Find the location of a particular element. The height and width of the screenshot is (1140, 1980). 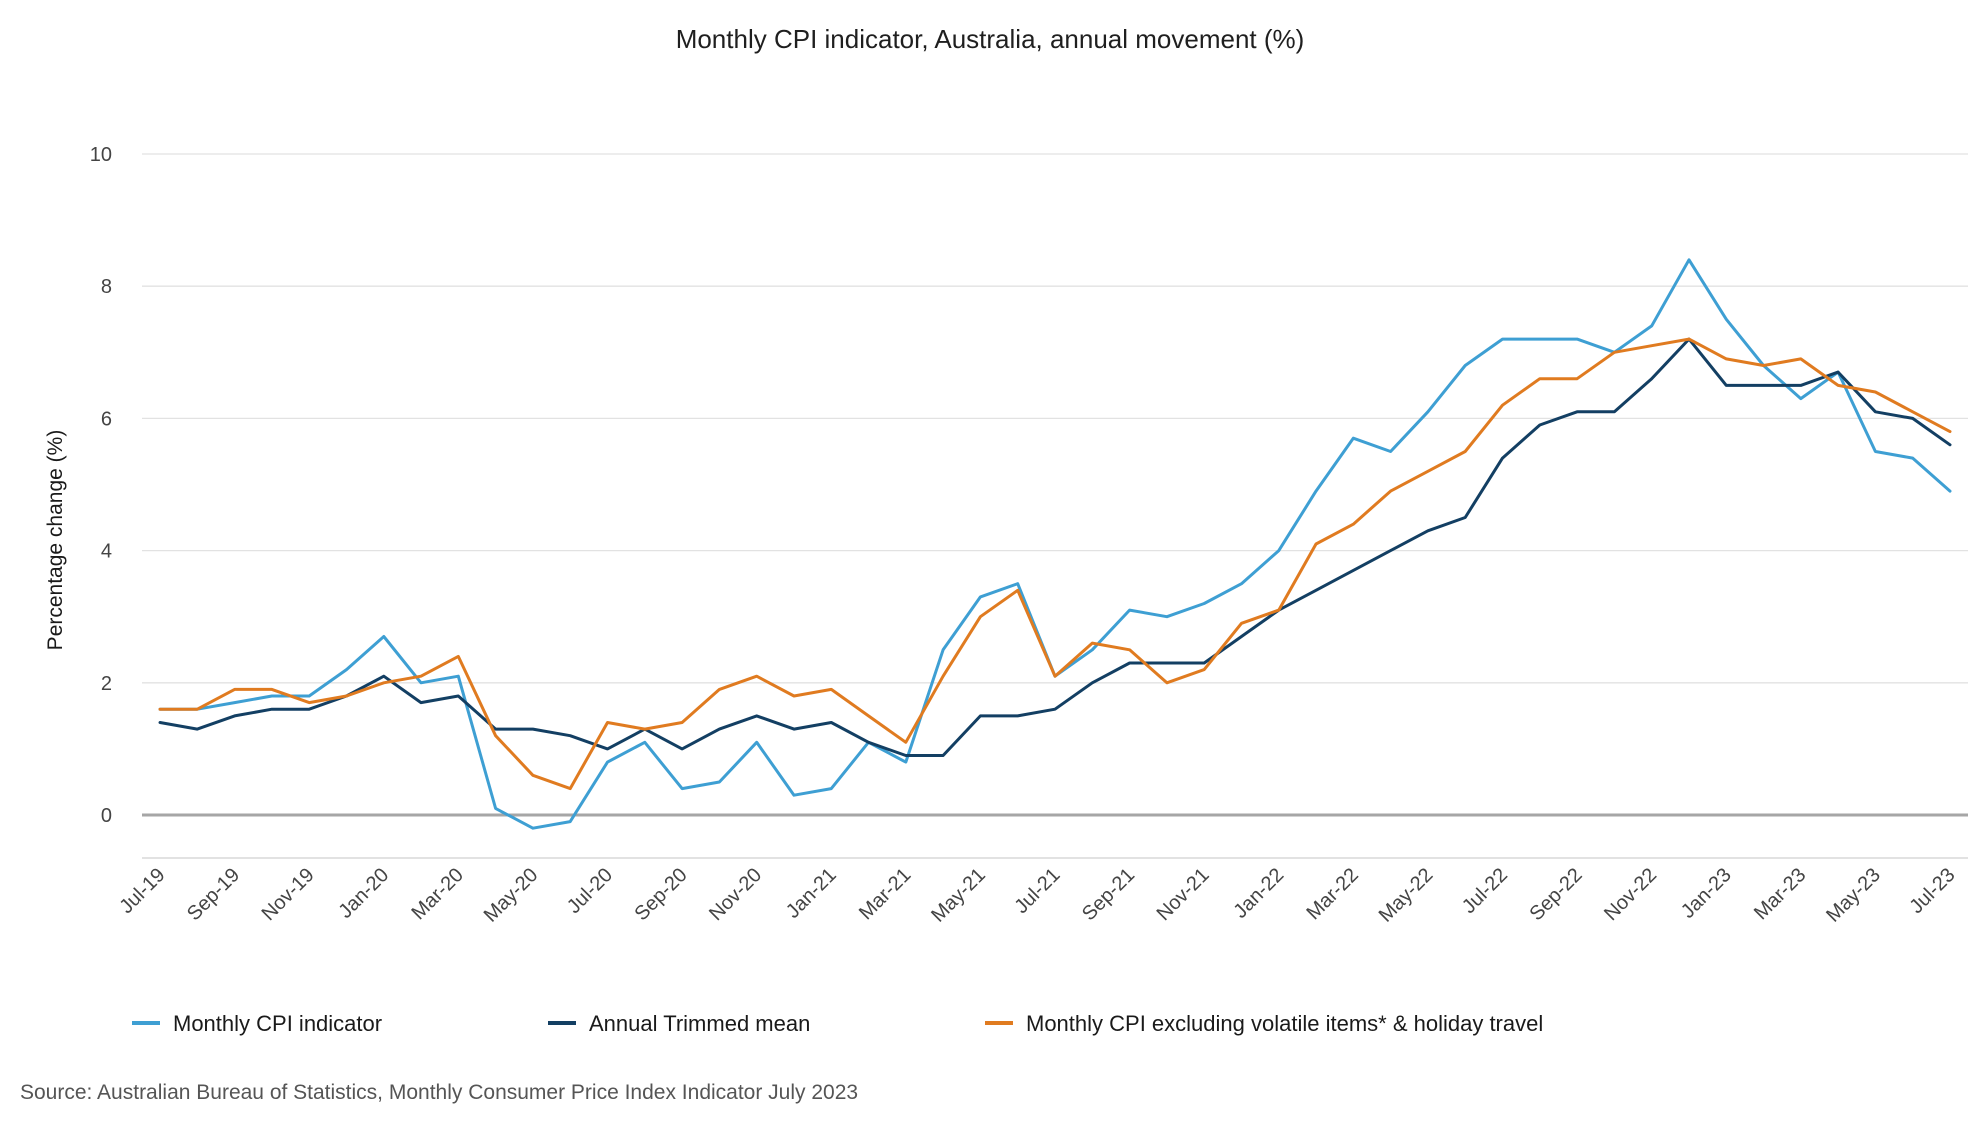

x-tick-label: May-21 is located at coordinates (958, 895).